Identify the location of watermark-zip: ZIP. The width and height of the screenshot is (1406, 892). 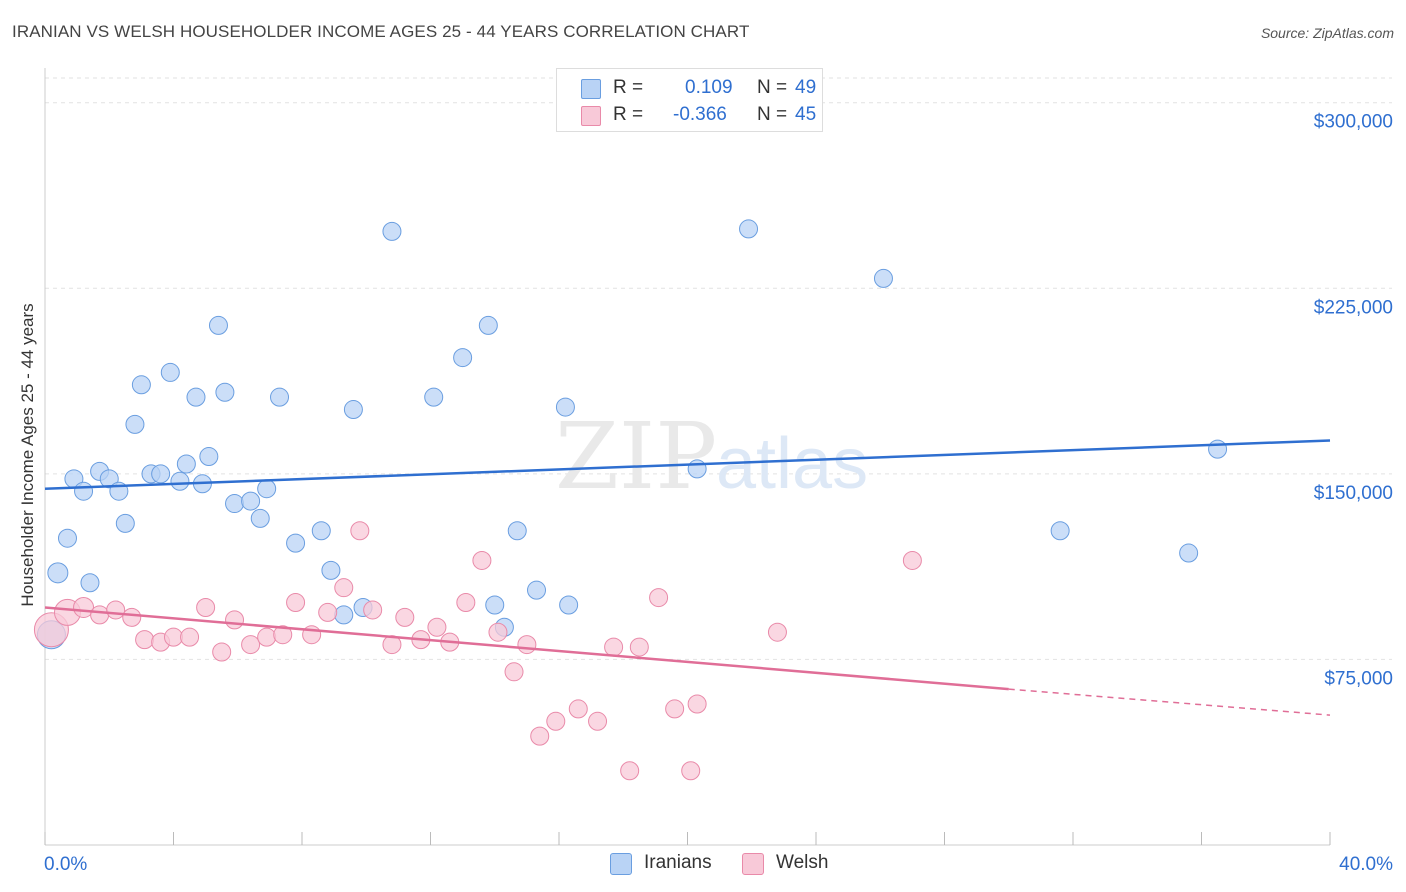
(636, 456).